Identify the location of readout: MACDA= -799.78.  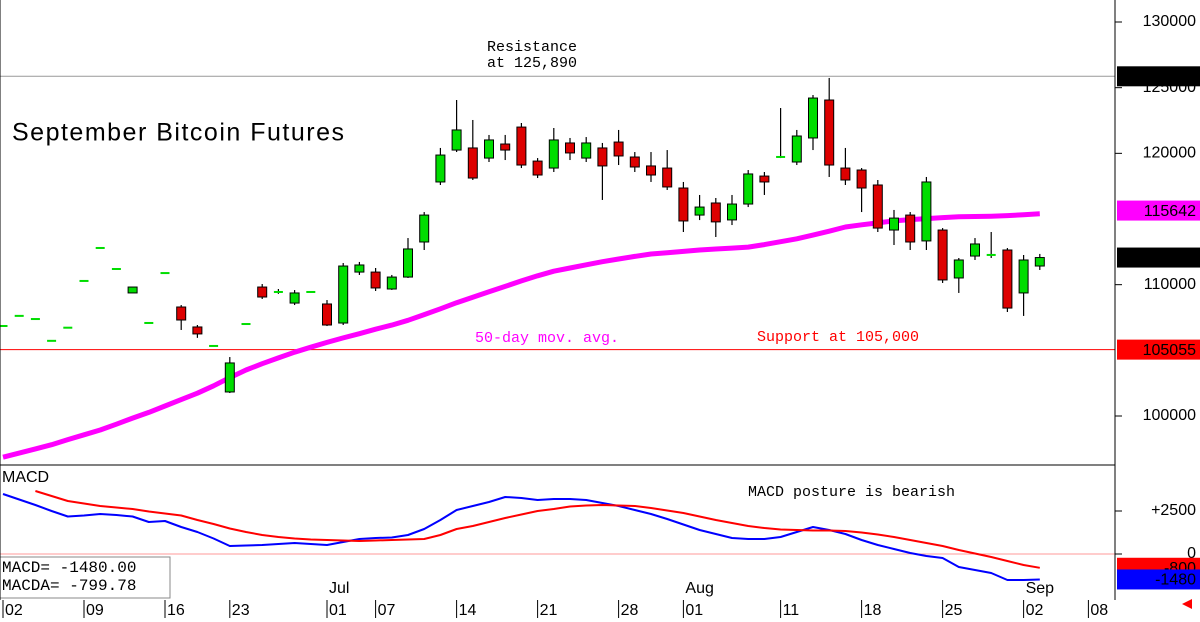
(69, 586).